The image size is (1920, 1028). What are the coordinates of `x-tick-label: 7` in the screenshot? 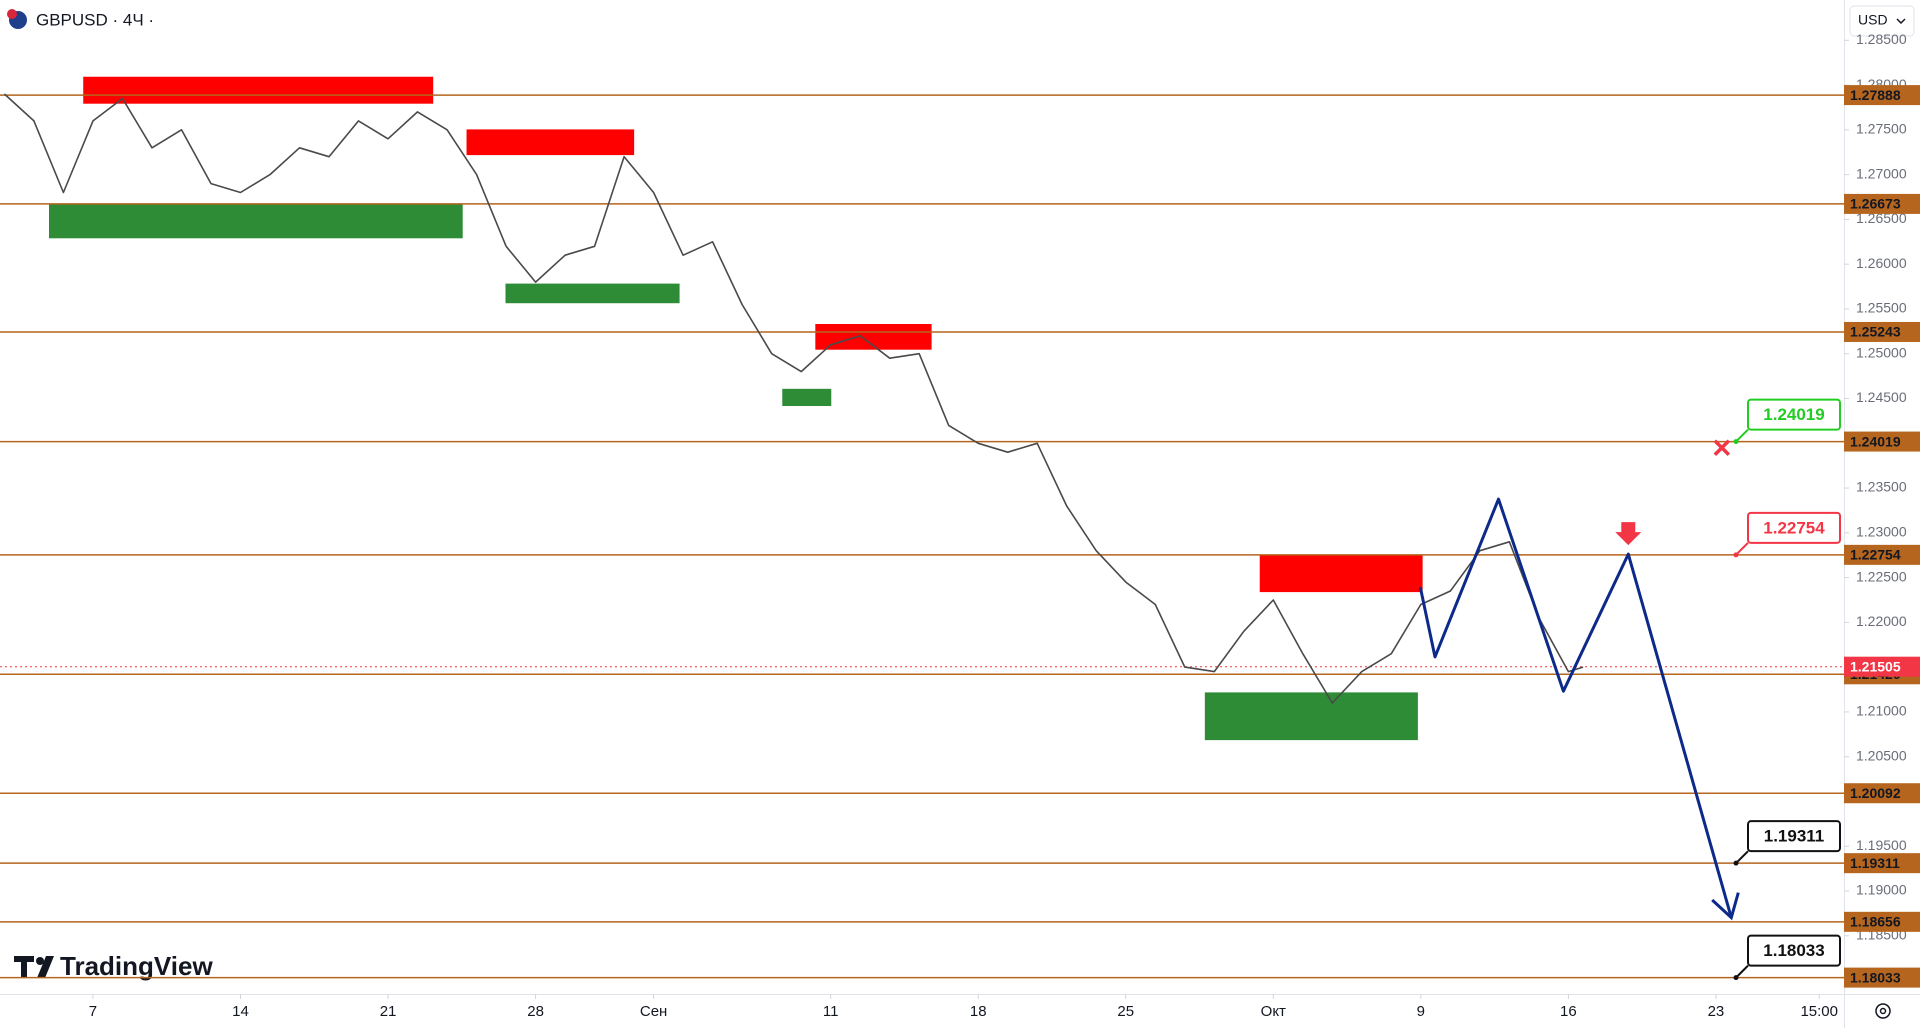 It's located at (93, 1011).